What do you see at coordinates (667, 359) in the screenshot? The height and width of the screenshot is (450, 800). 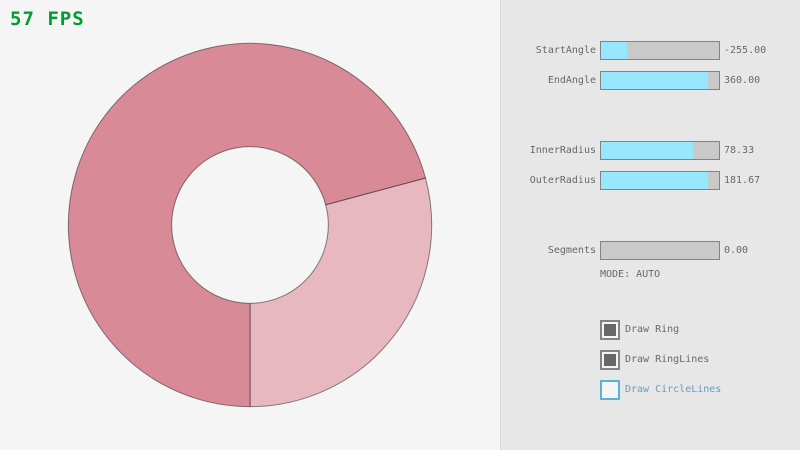 I see `checkbox-draw-ringlines-label: Draw RingLines` at bounding box center [667, 359].